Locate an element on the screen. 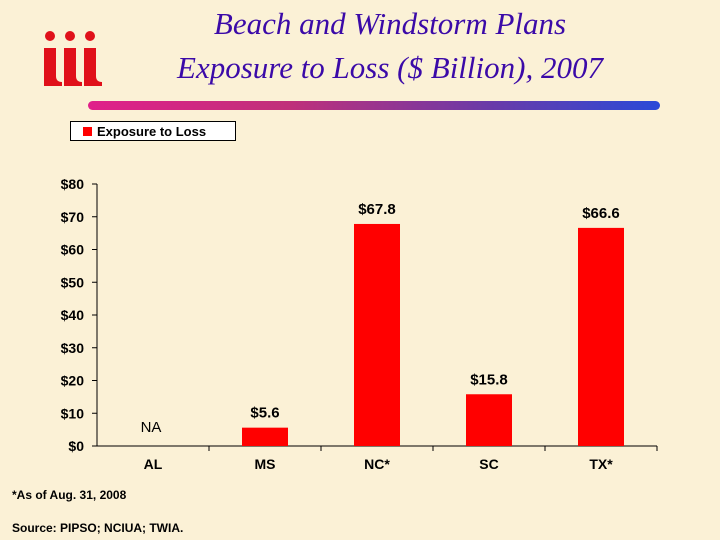 The image size is (720, 540). data-label: $67.8 is located at coordinates (377, 209).